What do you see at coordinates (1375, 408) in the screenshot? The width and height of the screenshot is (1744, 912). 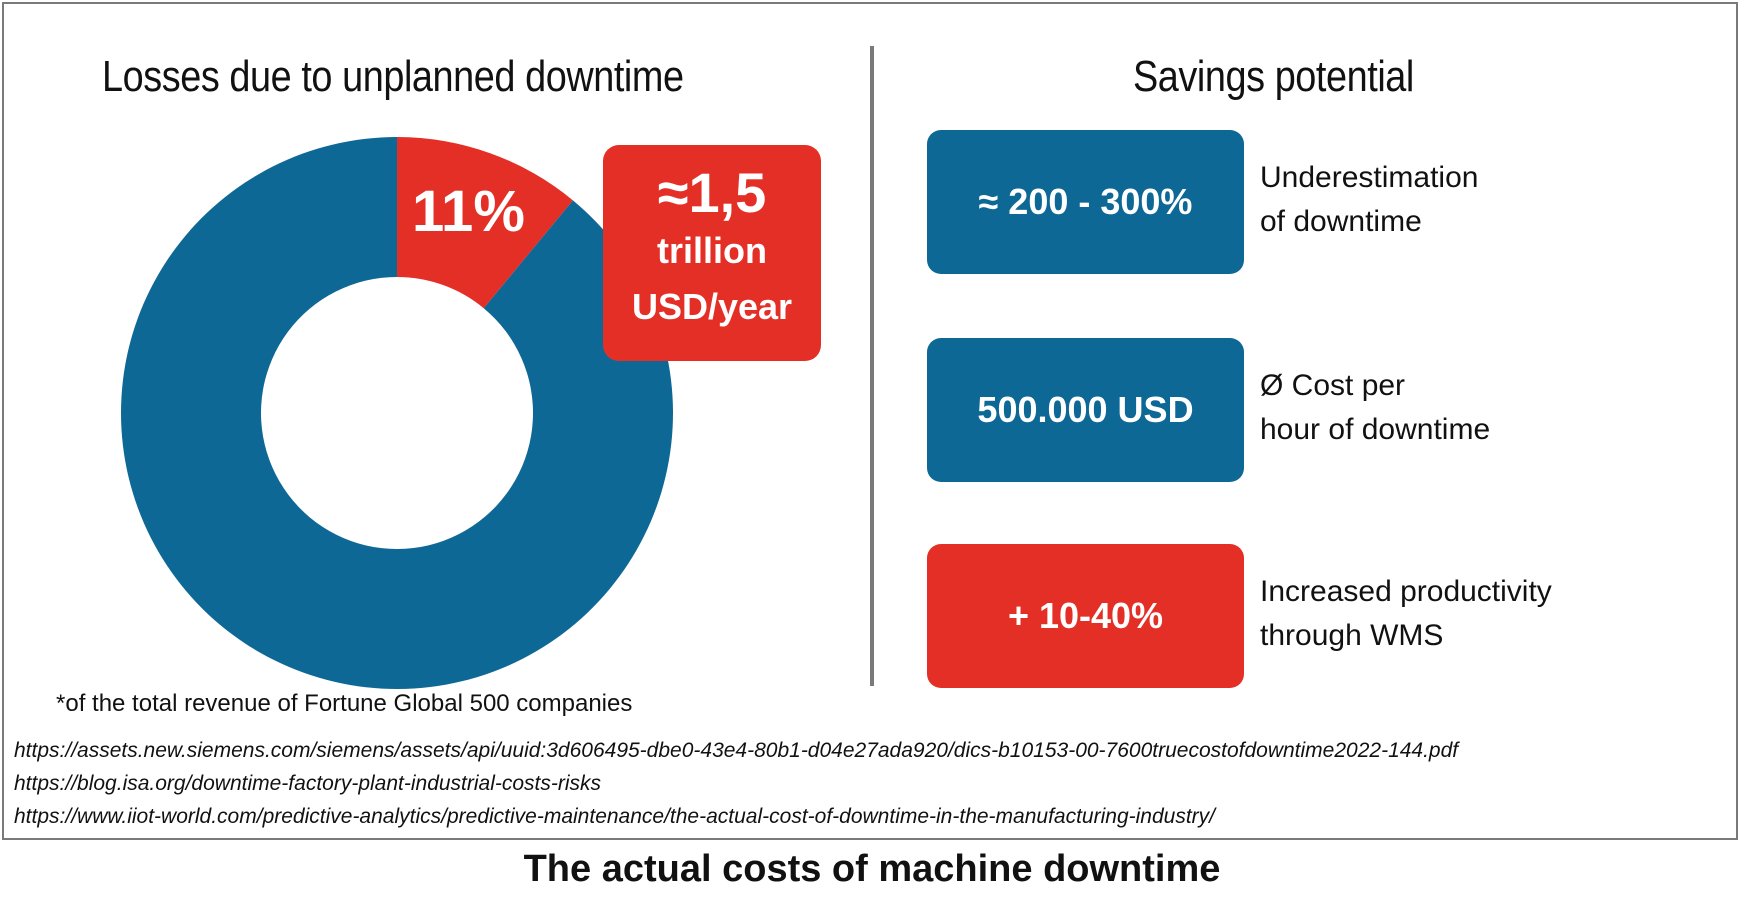 I see `savings-desc-cost-per-hour: Ø Cost per hour of downtime` at bounding box center [1375, 408].